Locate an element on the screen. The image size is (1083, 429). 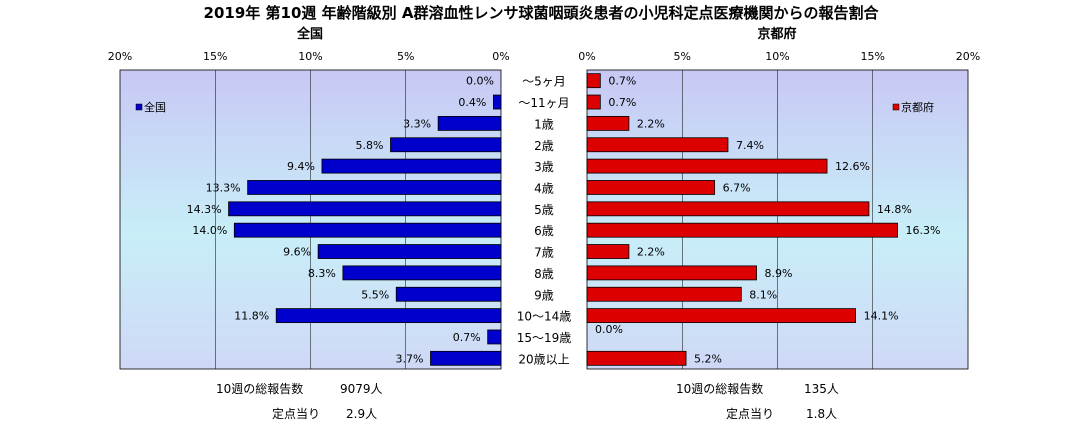
right-axis-tick-label: 0% is located at coordinates (586, 56).